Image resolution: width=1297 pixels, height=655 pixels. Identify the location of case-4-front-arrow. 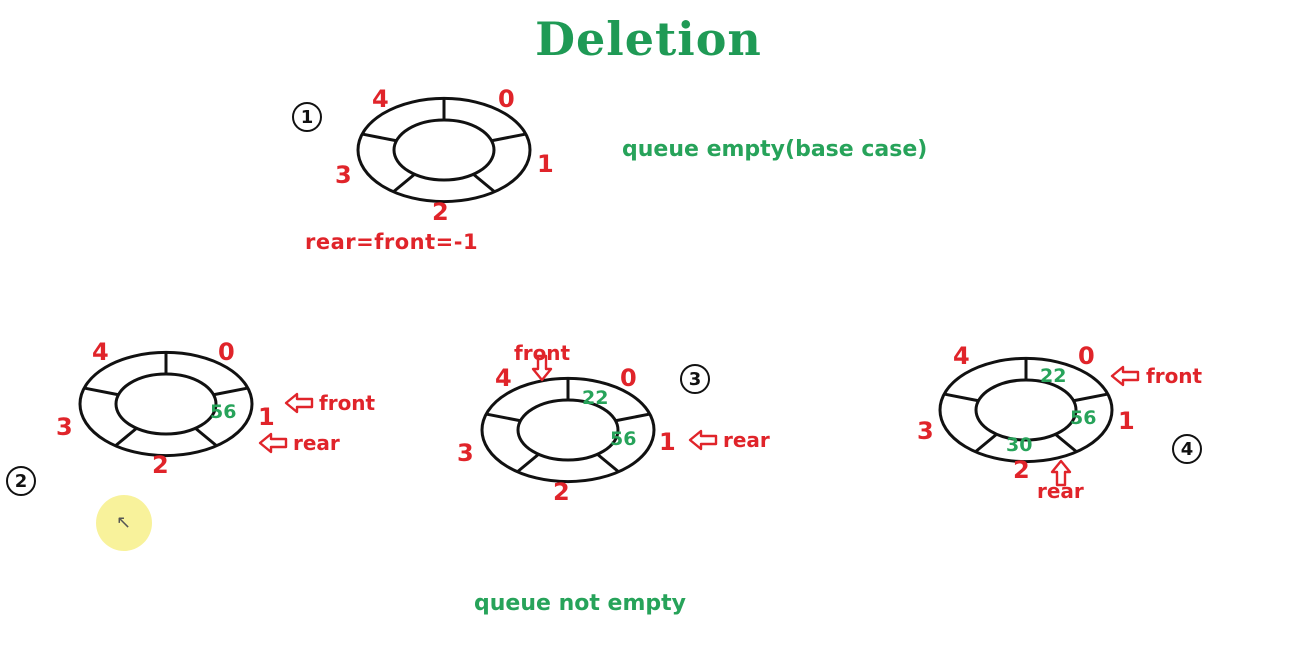
(1125, 376).